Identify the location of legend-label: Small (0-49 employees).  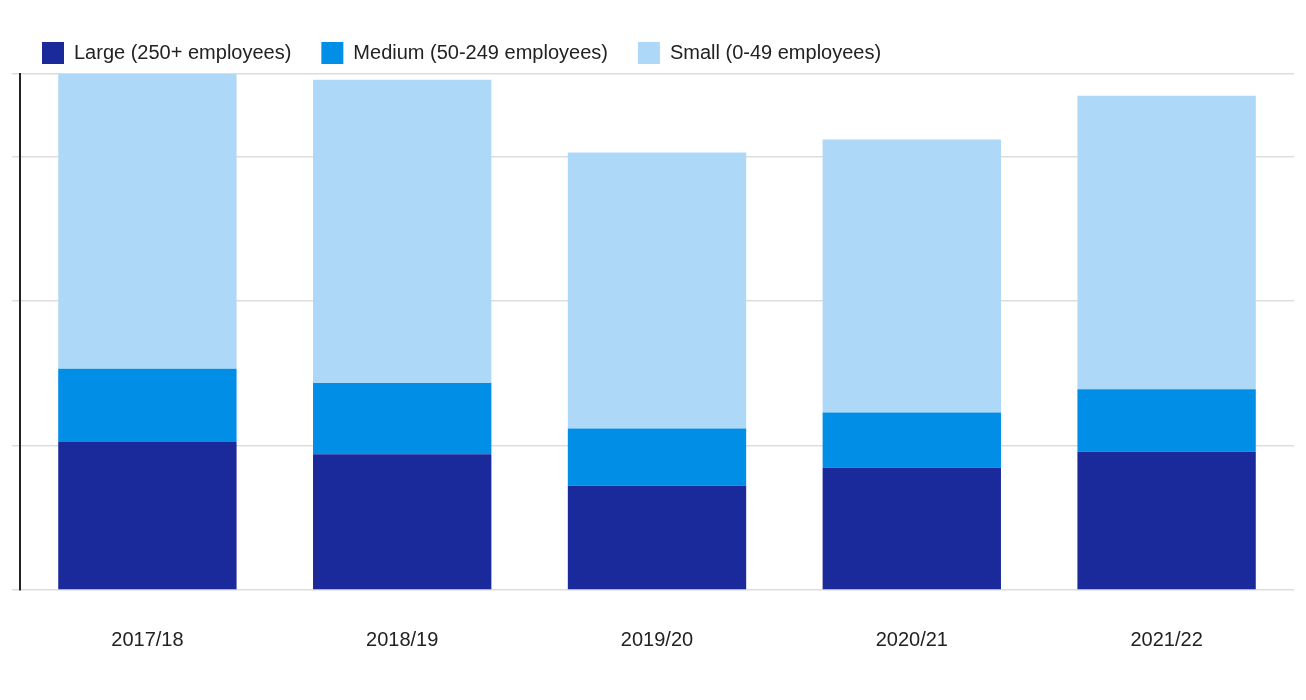
(775, 51).